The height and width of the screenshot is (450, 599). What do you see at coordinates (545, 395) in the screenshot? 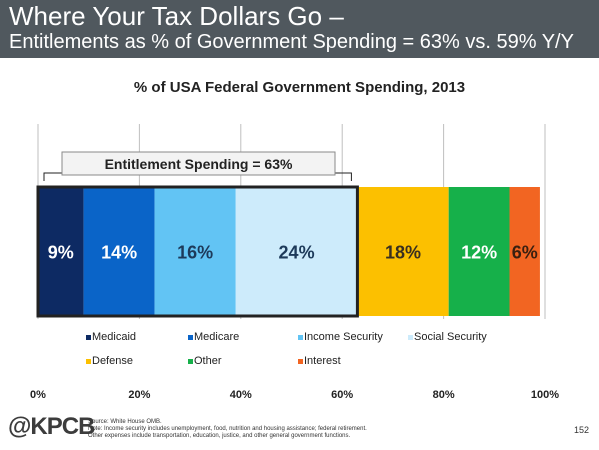
I see `x-tick-label: 100%` at bounding box center [545, 395].